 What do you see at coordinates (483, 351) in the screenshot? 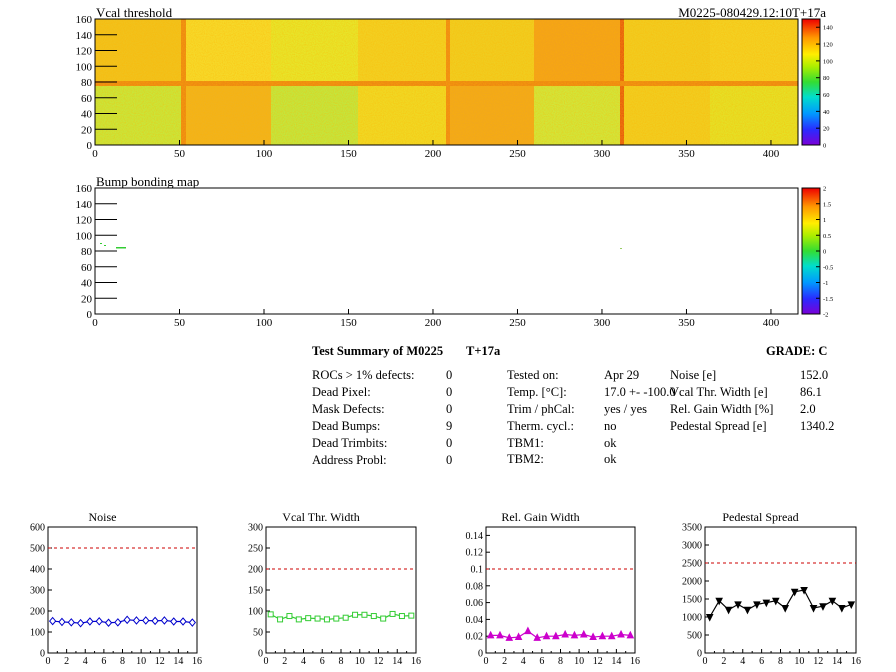
I see `summary-temp-tag: T+17a` at bounding box center [483, 351].